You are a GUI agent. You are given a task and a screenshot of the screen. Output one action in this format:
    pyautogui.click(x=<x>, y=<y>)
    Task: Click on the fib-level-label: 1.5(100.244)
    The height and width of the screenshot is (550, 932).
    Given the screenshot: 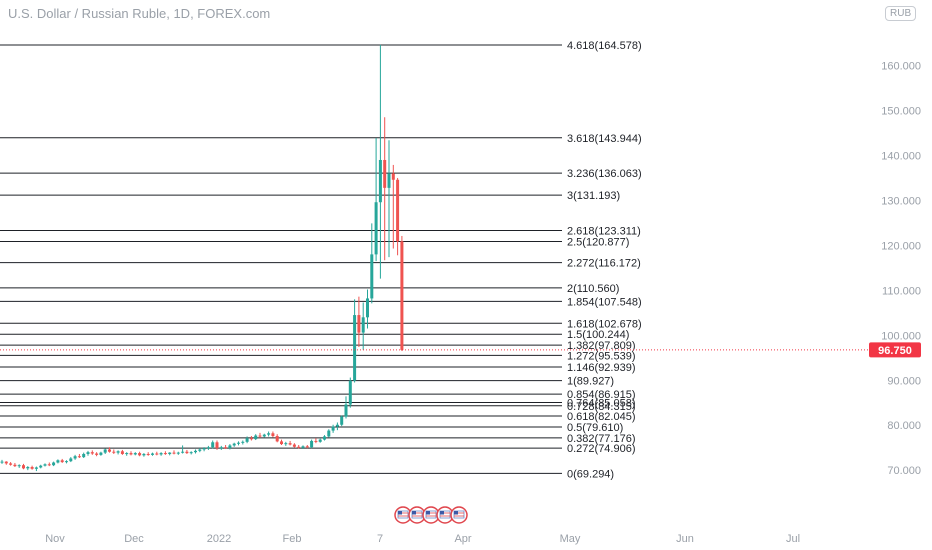 What is the action you would take?
    pyautogui.click(x=598, y=335)
    